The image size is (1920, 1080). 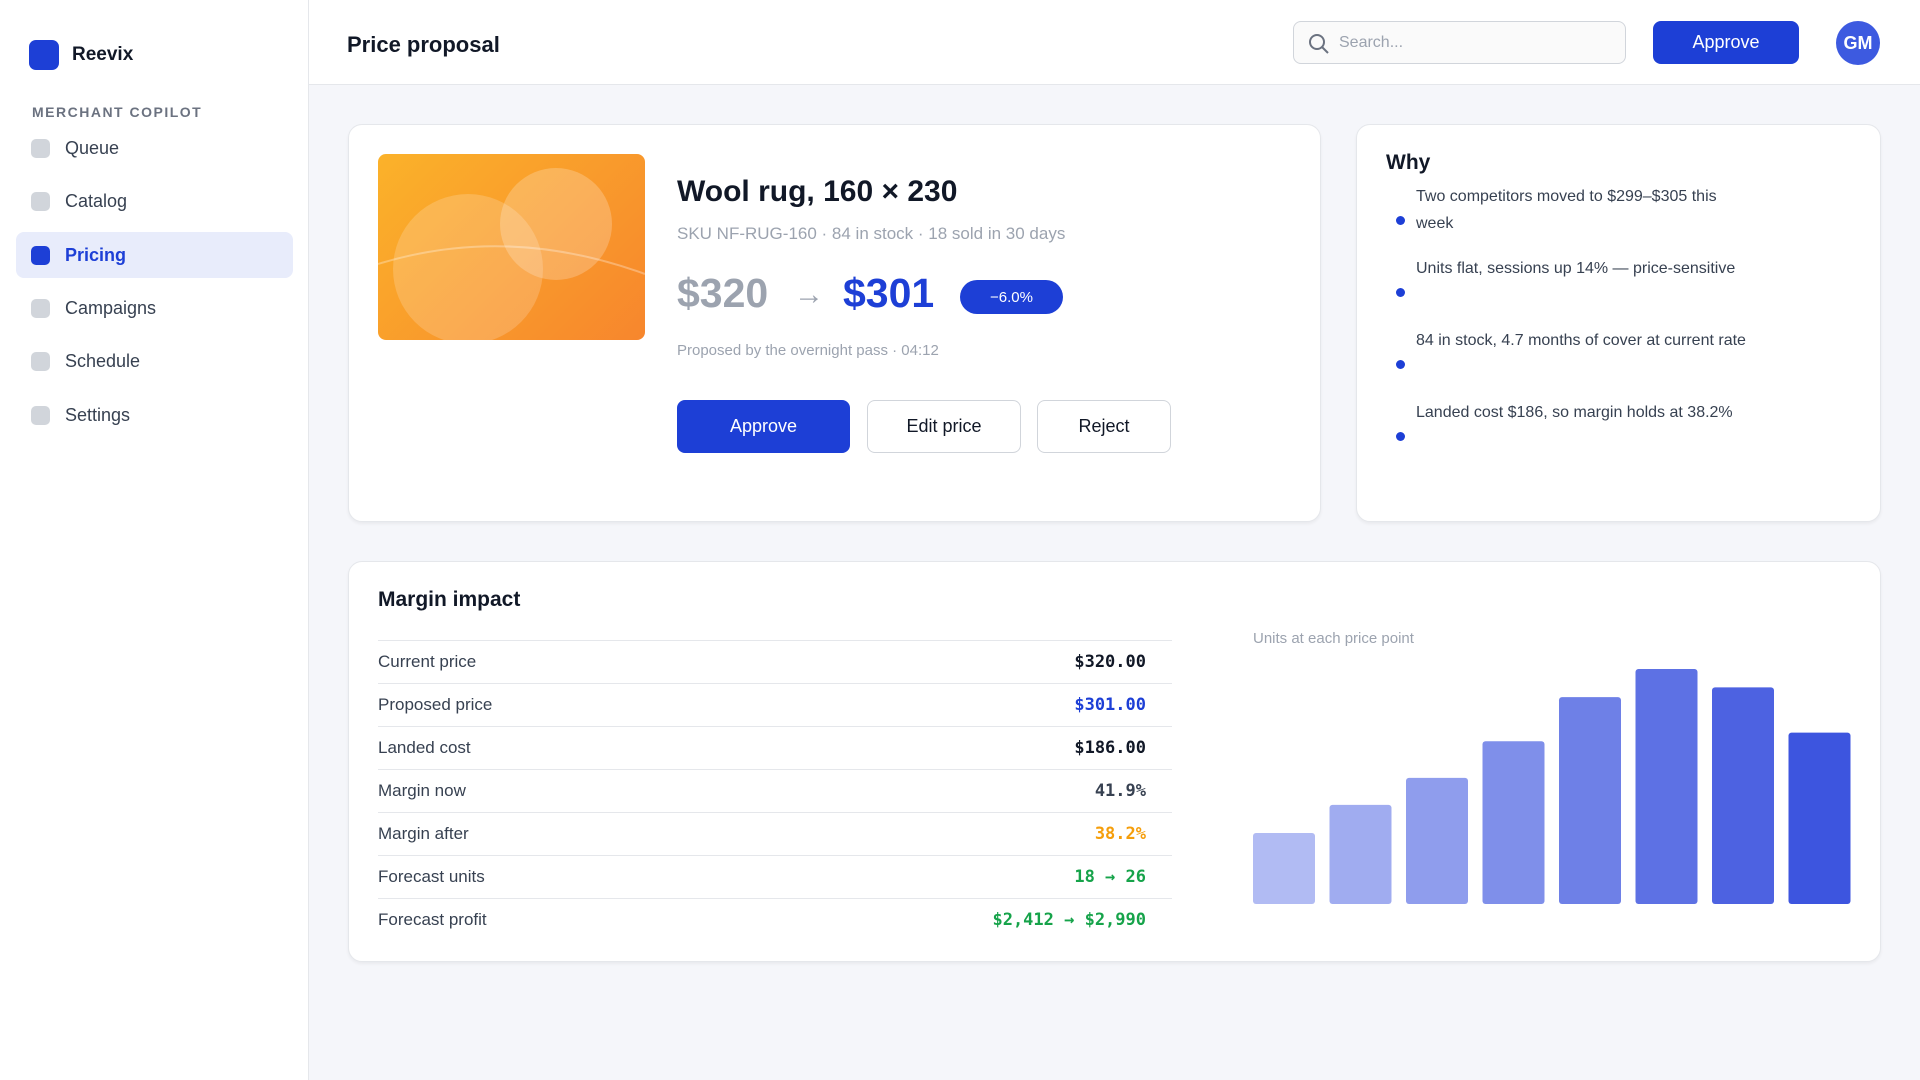 What do you see at coordinates (449, 599) in the screenshot?
I see `margin-title: Margin impact` at bounding box center [449, 599].